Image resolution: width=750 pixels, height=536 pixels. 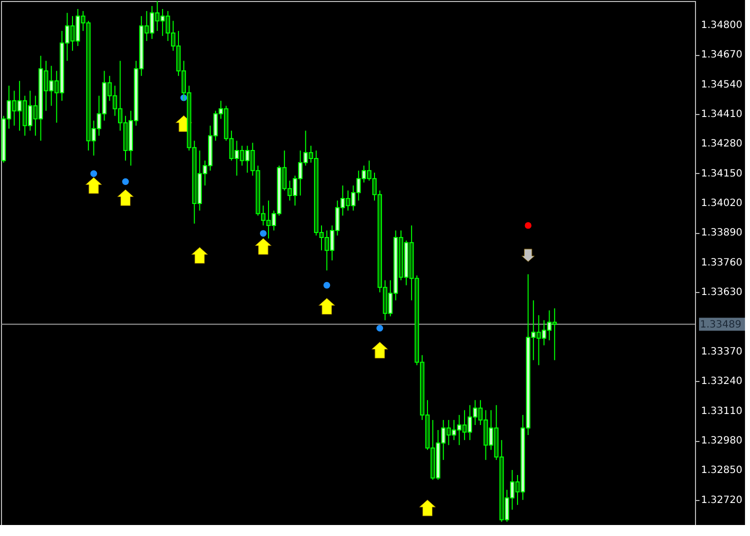 What do you see at coordinates (721, 382) in the screenshot?
I see `y-tick-label: 1.33240` at bounding box center [721, 382].